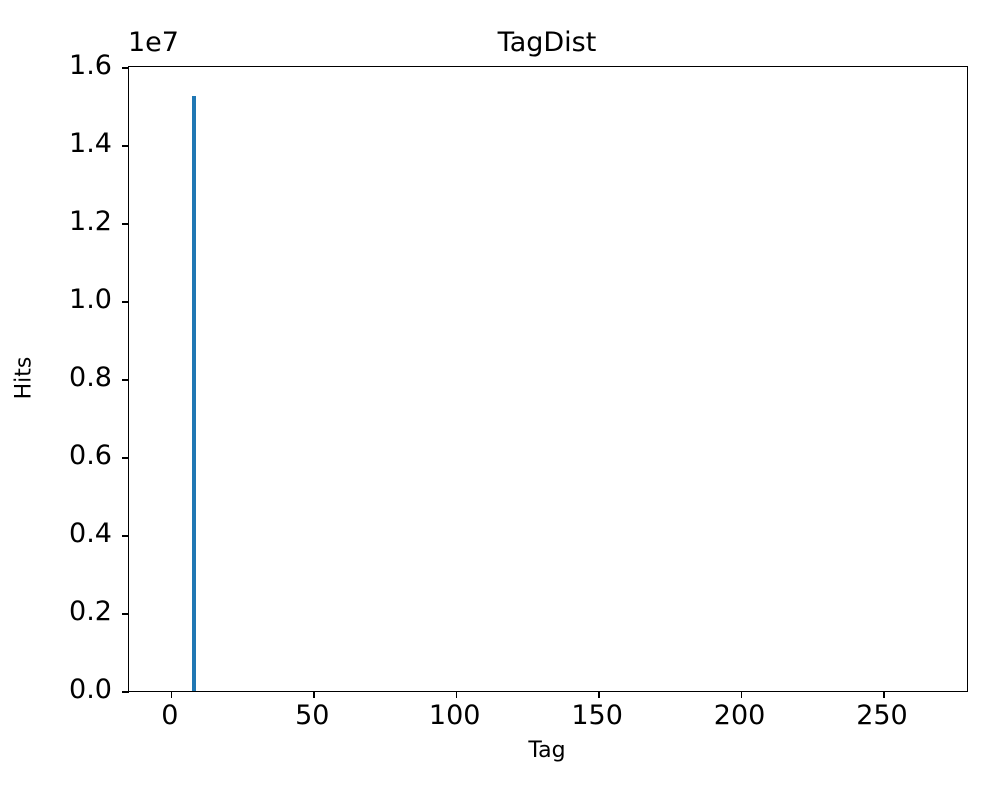 This screenshot has height=800, width=1000. Describe the element at coordinates (547, 42) in the screenshot. I see `chart-title: TagDist` at that location.